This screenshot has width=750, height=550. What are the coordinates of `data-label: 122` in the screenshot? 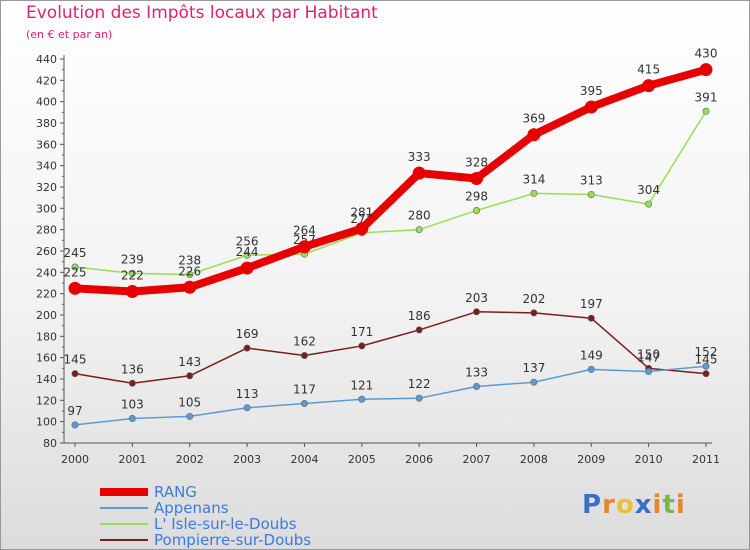 It's located at (419, 384).